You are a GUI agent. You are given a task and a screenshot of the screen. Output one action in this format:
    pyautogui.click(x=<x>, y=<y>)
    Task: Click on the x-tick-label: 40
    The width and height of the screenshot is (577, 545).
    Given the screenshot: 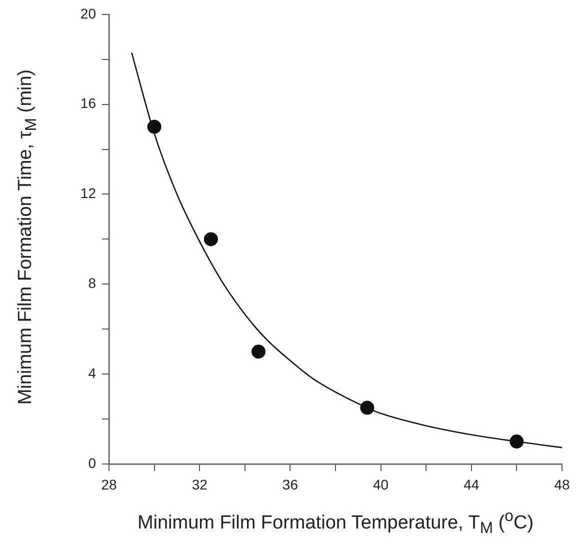 What is the action you would take?
    pyautogui.click(x=381, y=484)
    